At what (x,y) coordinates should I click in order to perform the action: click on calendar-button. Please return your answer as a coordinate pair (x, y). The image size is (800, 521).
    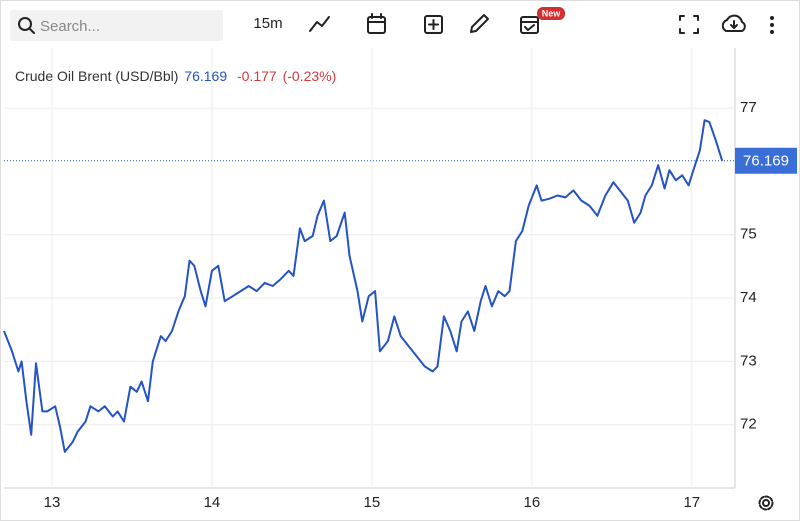
    Looking at the image, I should click on (376, 23).